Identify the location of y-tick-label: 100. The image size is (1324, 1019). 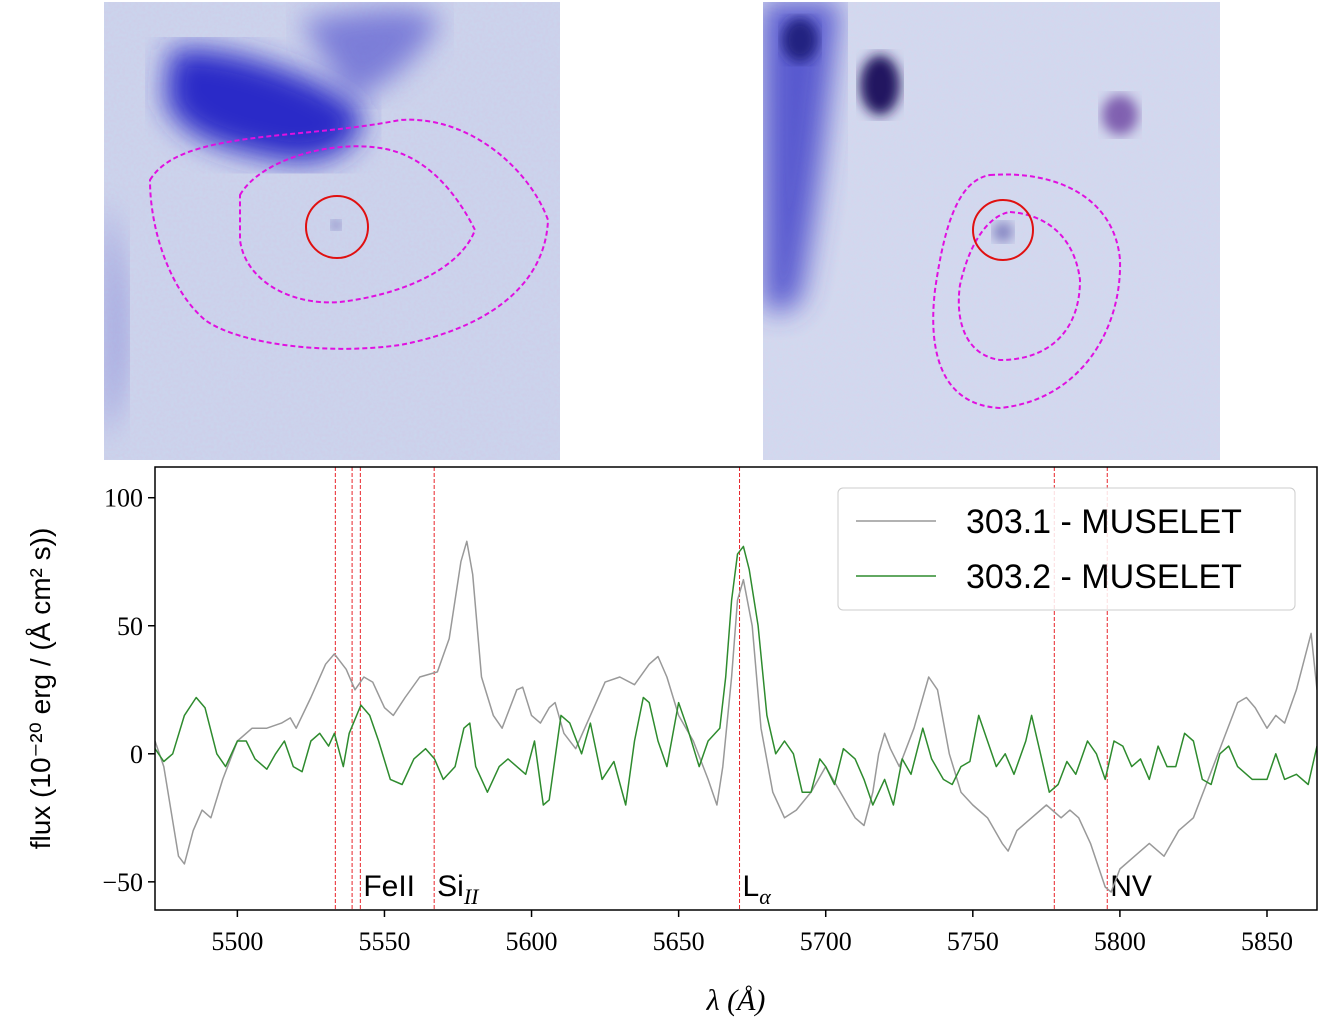
(123, 498).